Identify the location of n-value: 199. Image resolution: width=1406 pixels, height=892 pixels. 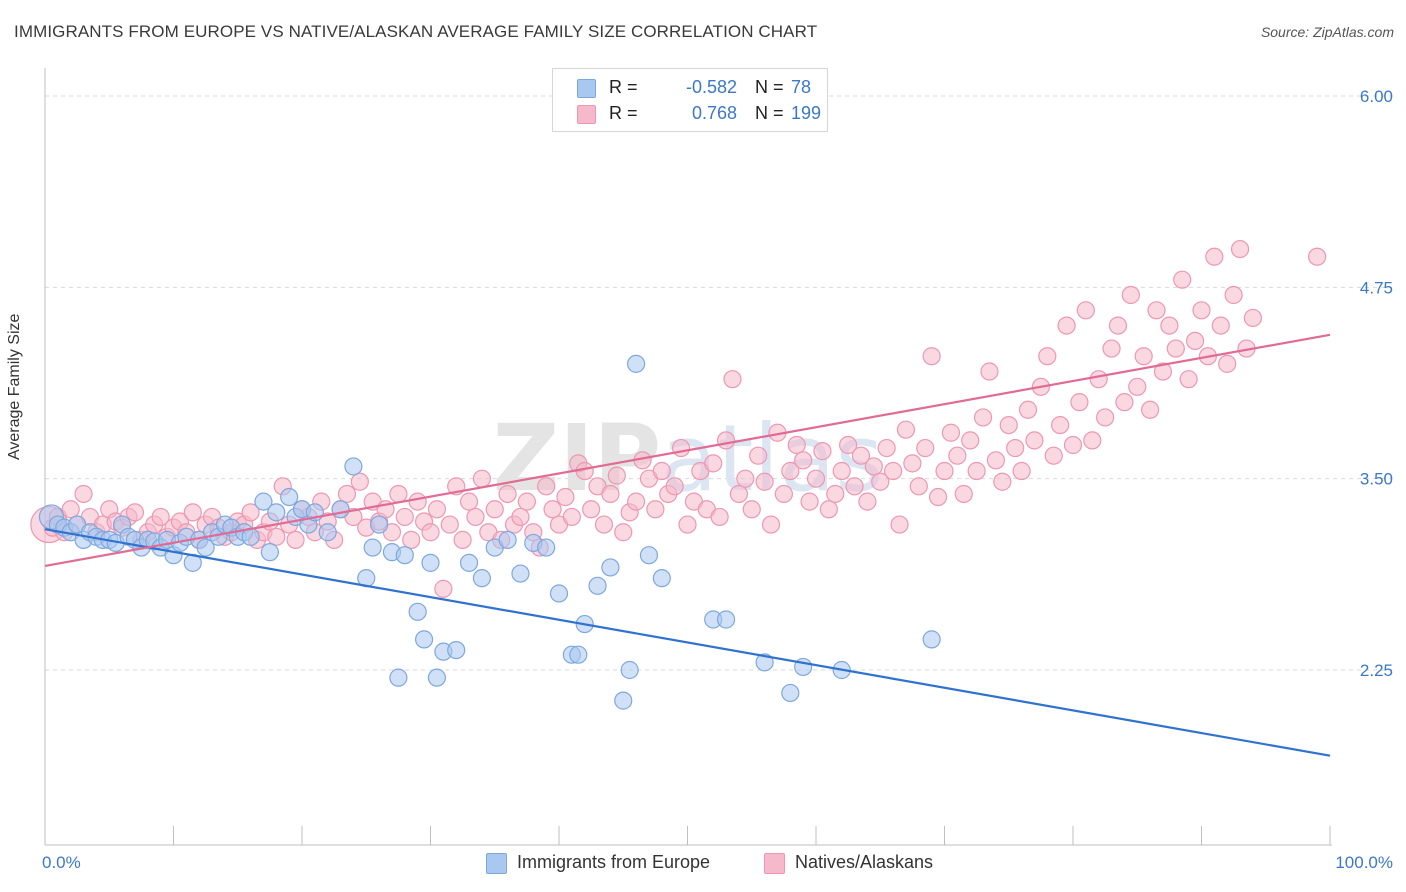
(806, 113).